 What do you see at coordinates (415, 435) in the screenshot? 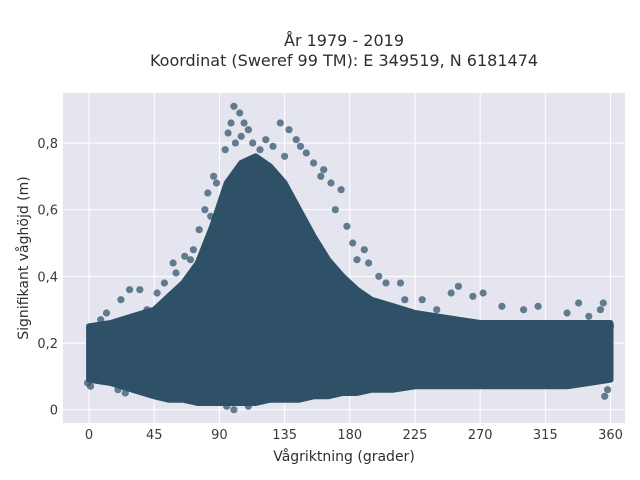
I see `x-tick-label: 225` at bounding box center [415, 435].